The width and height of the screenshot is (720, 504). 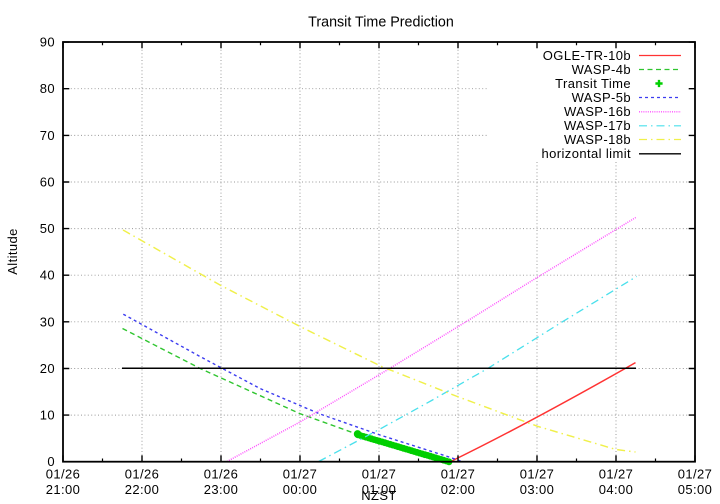 What do you see at coordinates (47, 275) in the screenshot?
I see `svg-text: 40` at bounding box center [47, 275].